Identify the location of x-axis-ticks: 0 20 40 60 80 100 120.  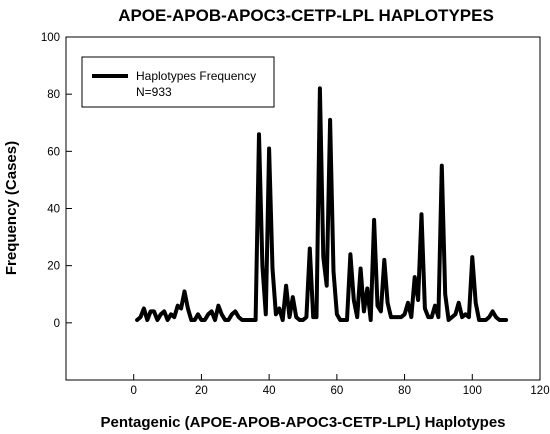
(340, 385).